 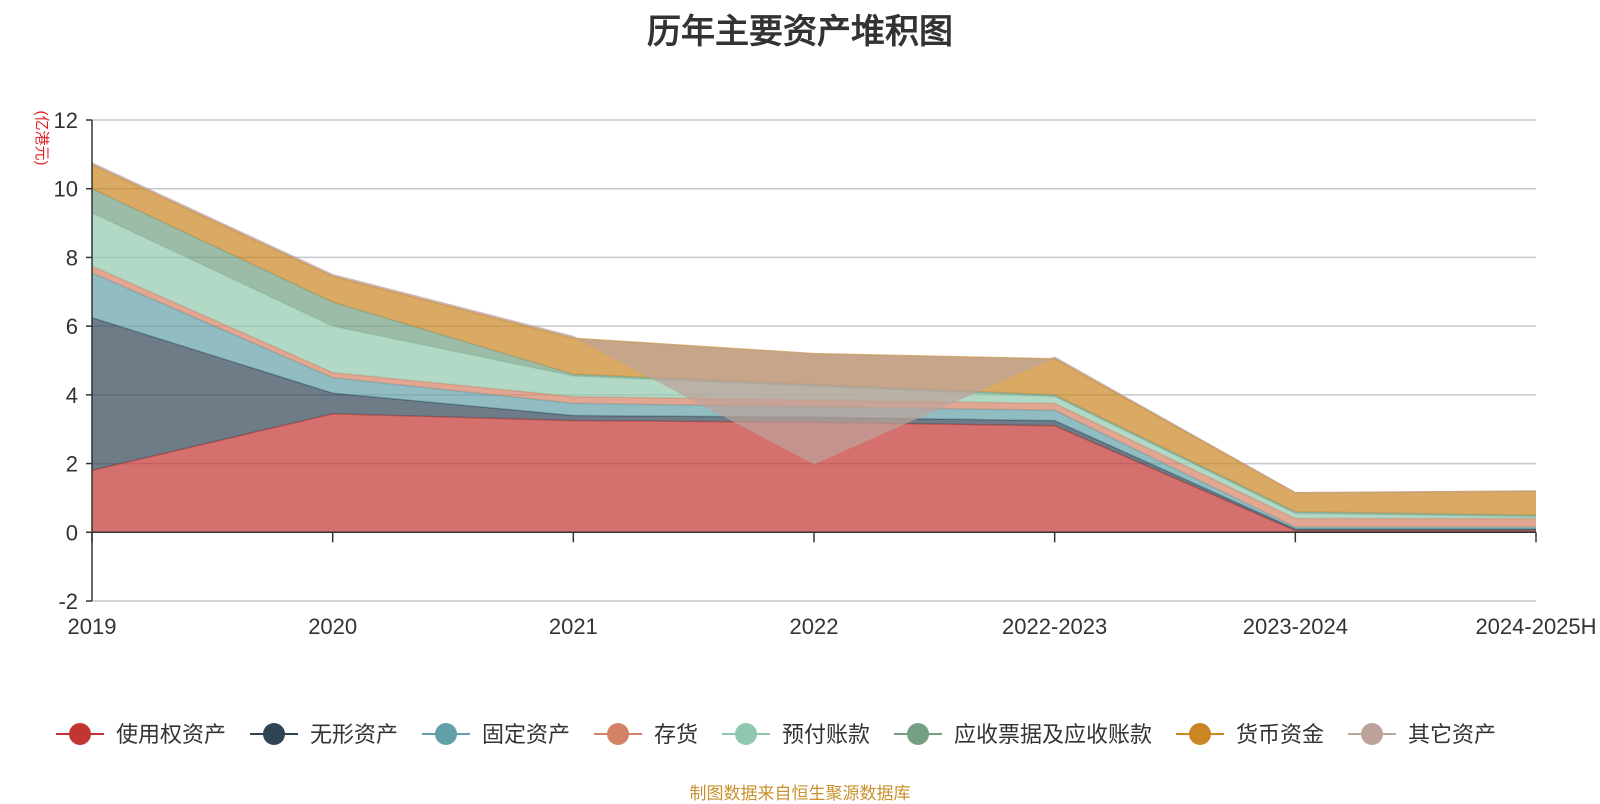 What do you see at coordinates (41, 138) in the screenshot?
I see `y-axis-unit-label: (亿港元)` at bounding box center [41, 138].